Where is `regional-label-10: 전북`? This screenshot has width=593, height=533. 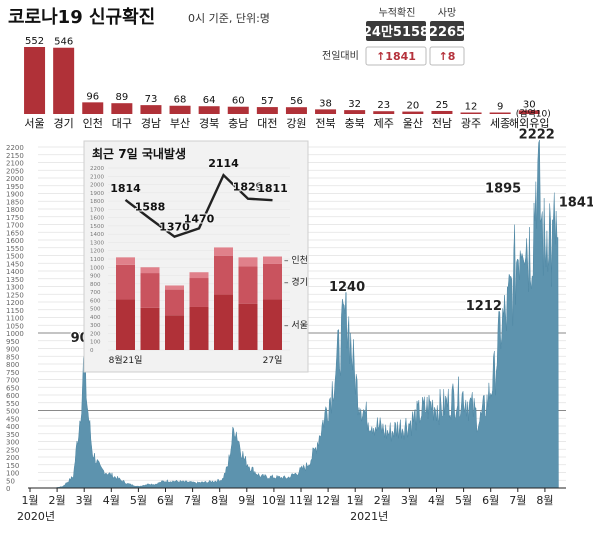 regional-label-10: 전북 is located at coordinates (325, 123).